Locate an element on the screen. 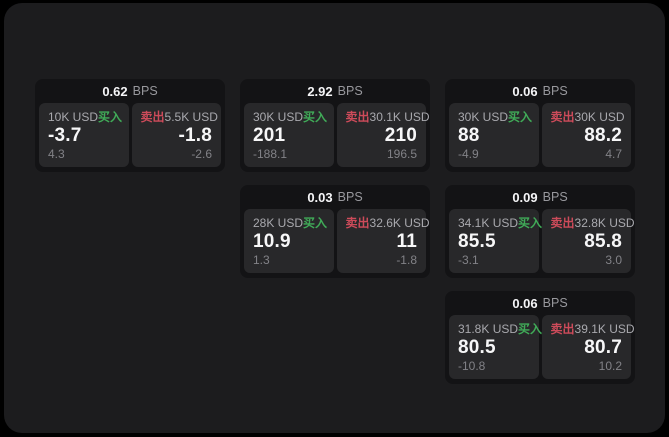 The height and width of the screenshot is (437, 669). buy-change: -188.1 is located at coordinates (270, 154).